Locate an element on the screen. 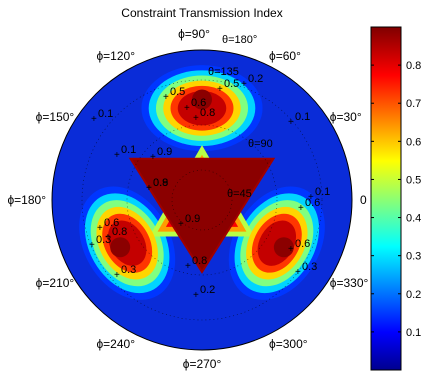 This screenshot has width=432, height=376. colorbar: 0.1 0.2 0.3 0.4 0.5 0.6 0.7 0.8 is located at coordinates (395, 198).